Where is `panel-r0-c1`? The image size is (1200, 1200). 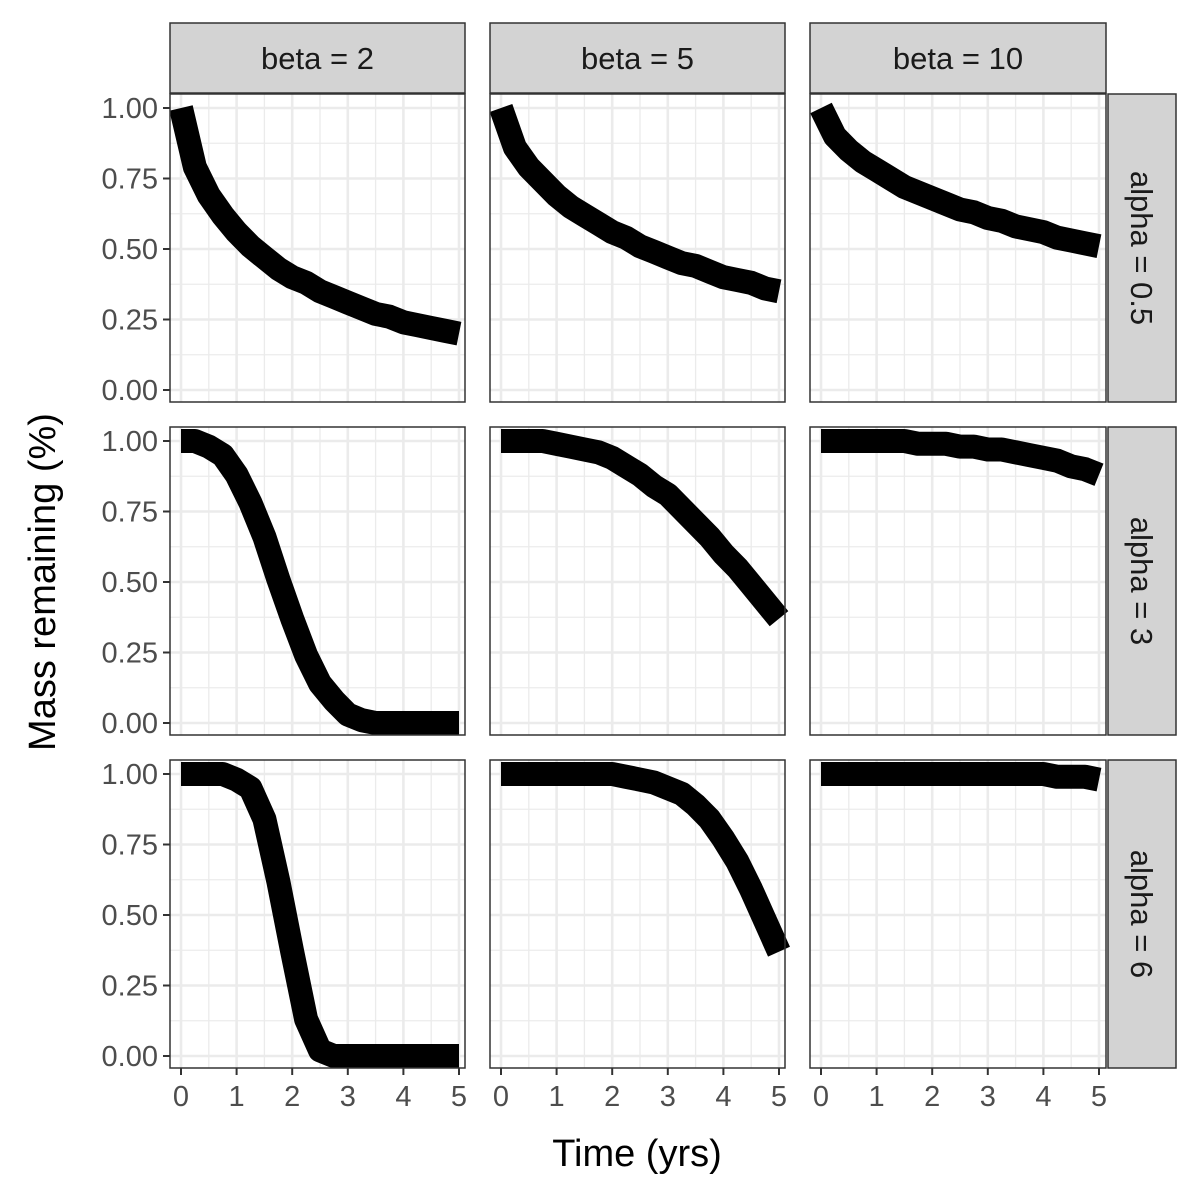
panel-r0-c1 is located at coordinates (637, 248).